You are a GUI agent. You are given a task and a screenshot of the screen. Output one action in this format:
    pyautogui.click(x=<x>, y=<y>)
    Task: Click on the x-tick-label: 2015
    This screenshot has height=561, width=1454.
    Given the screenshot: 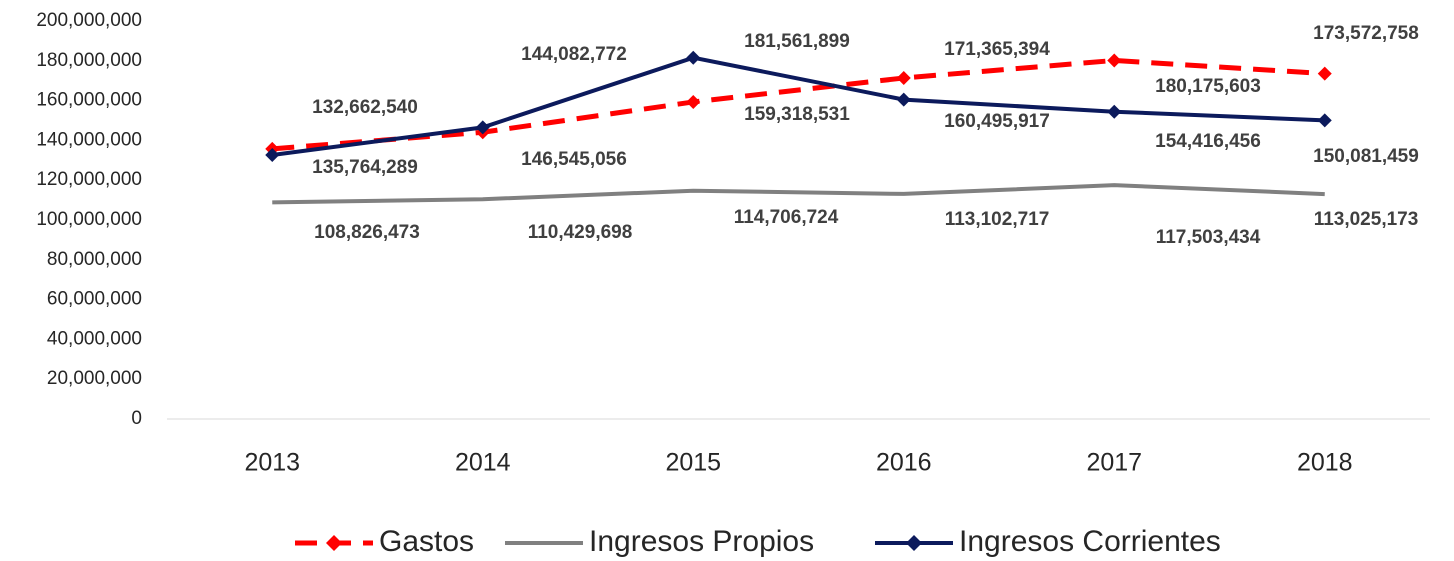 What is the action you would take?
    pyautogui.click(x=693, y=463)
    